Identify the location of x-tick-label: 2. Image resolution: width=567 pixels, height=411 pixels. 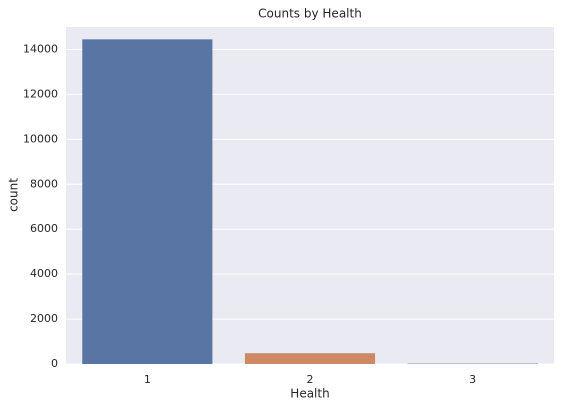
(310, 379).